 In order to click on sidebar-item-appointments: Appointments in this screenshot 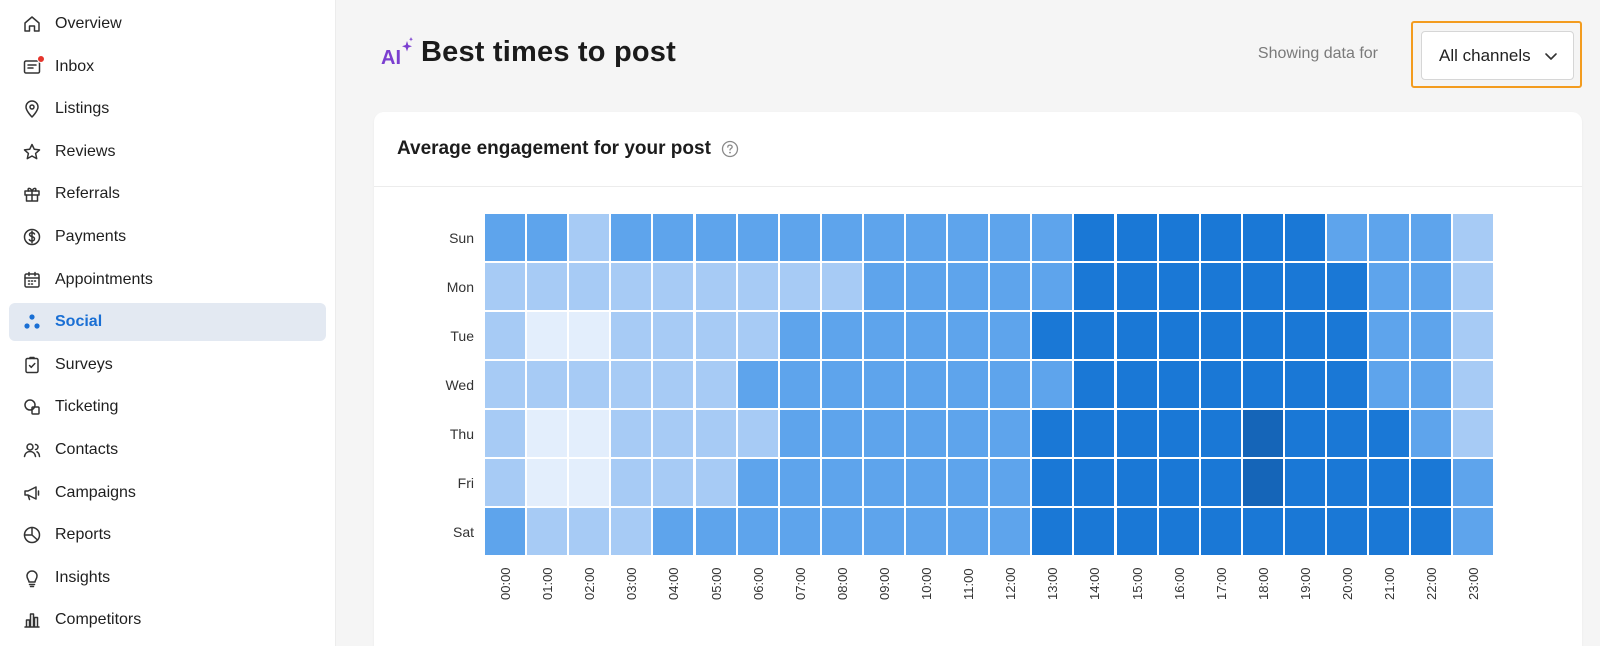, I will do `click(167, 280)`.